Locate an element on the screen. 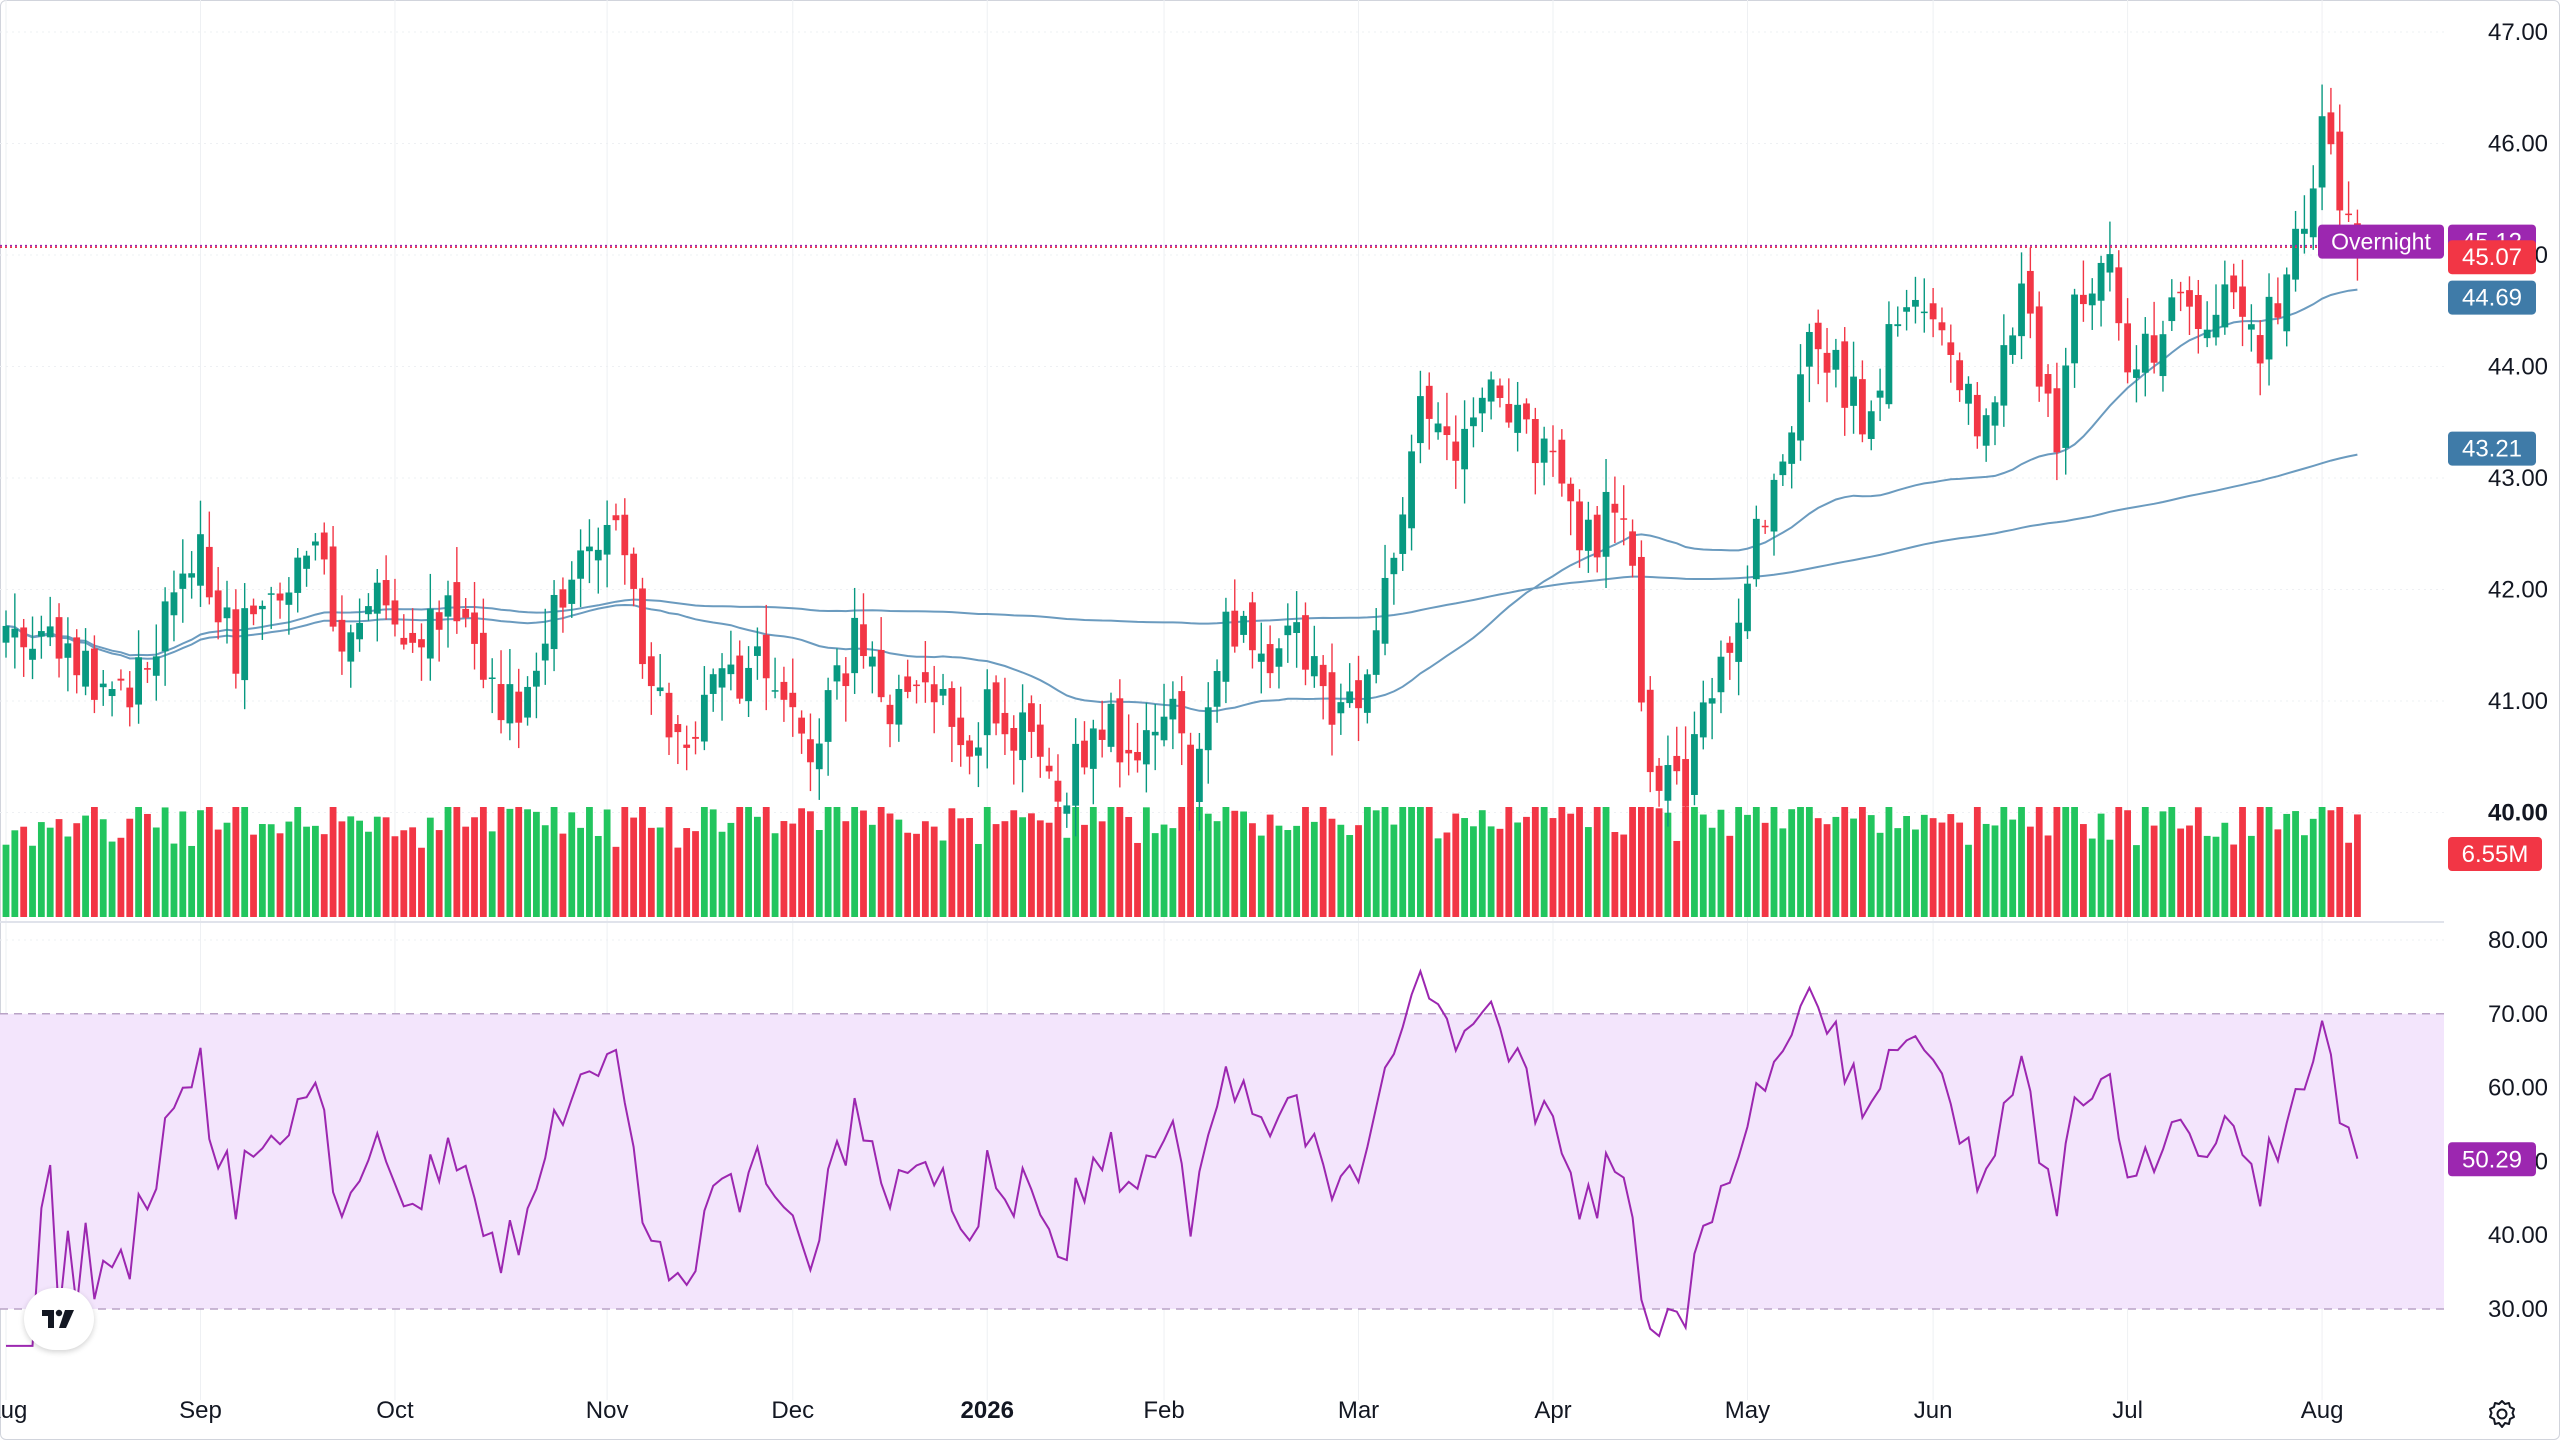 This screenshot has width=2560, height=1440. ma-fast-badge-text: 44.69 is located at coordinates (2492, 298).